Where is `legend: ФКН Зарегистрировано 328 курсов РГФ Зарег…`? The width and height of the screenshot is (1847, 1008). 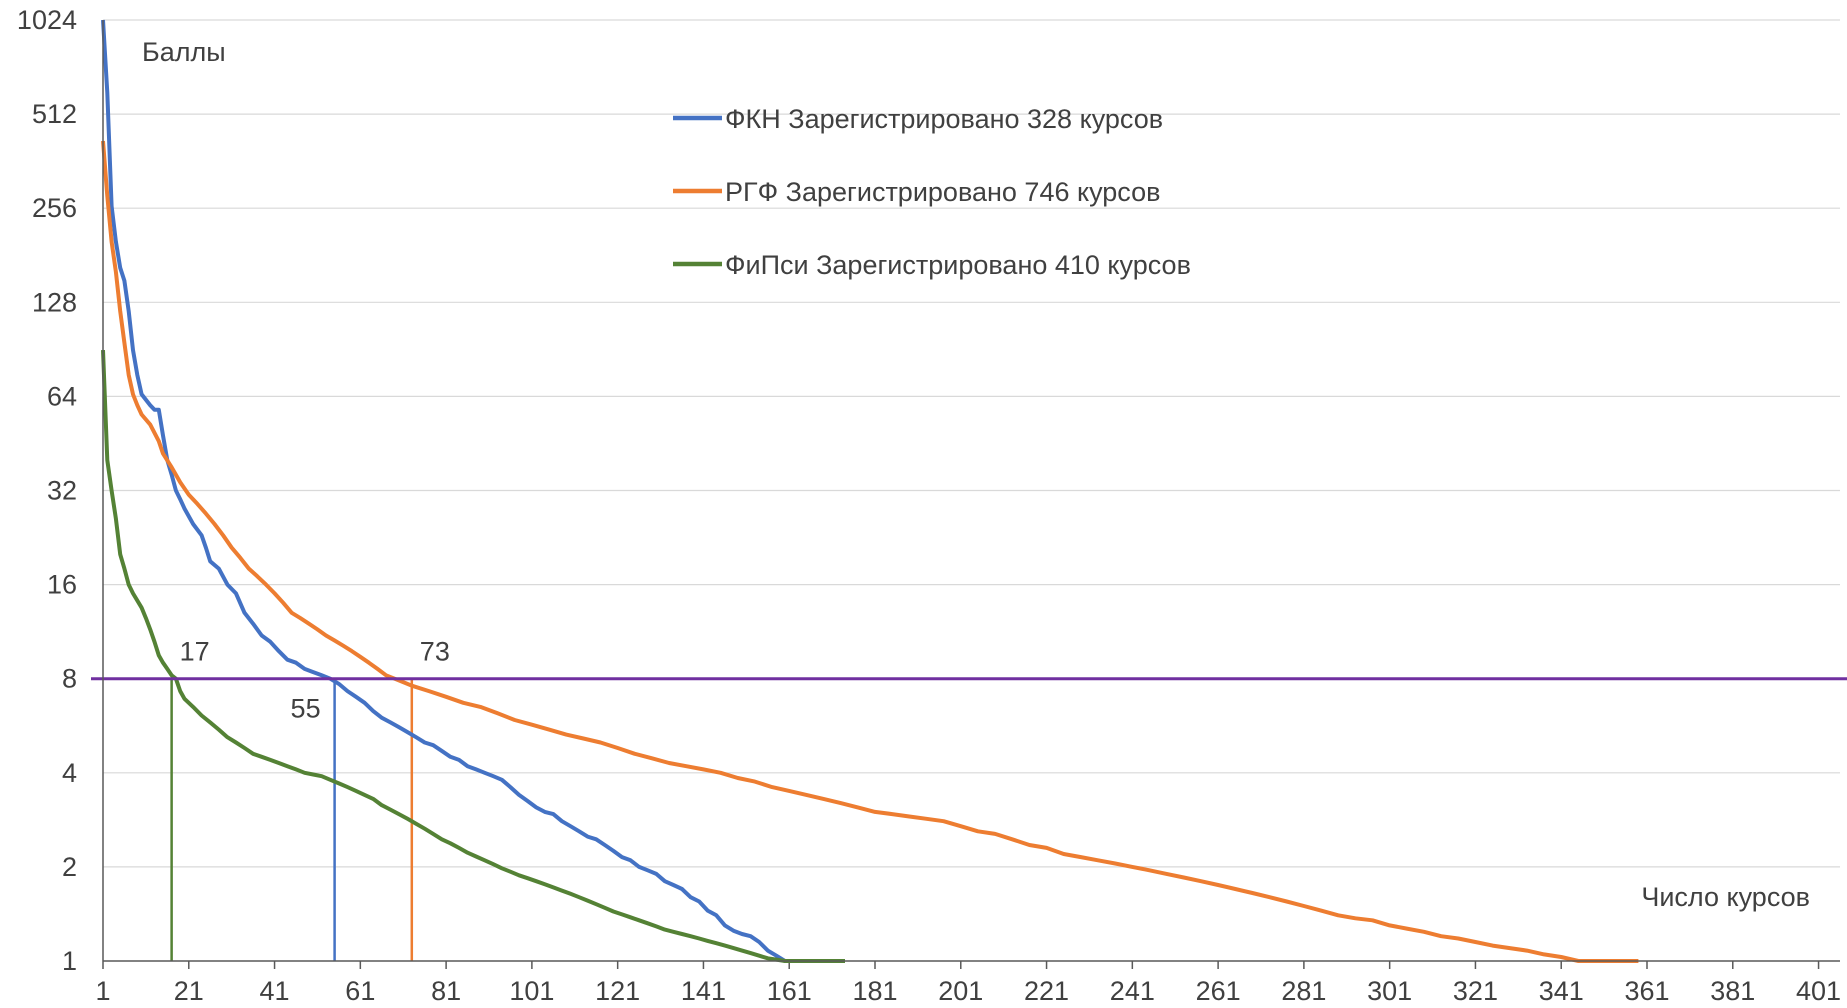
legend: ФКН Зарегистрировано 328 курсов РГФ Зарег… is located at coordinates (932, 192).